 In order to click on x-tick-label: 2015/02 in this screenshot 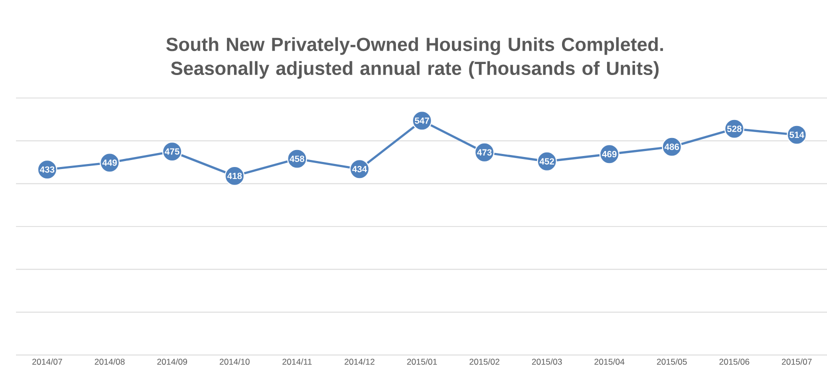, I will do `click(485, 361)`.